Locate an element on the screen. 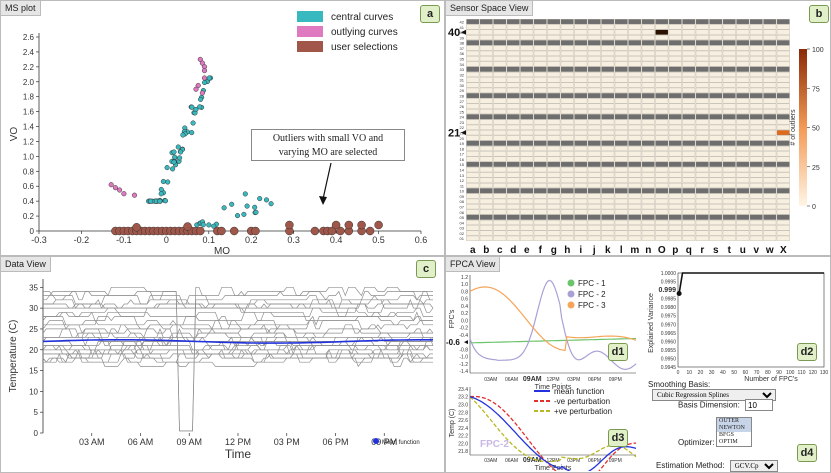  row-label: 16 is located at coordinates (462, 159).